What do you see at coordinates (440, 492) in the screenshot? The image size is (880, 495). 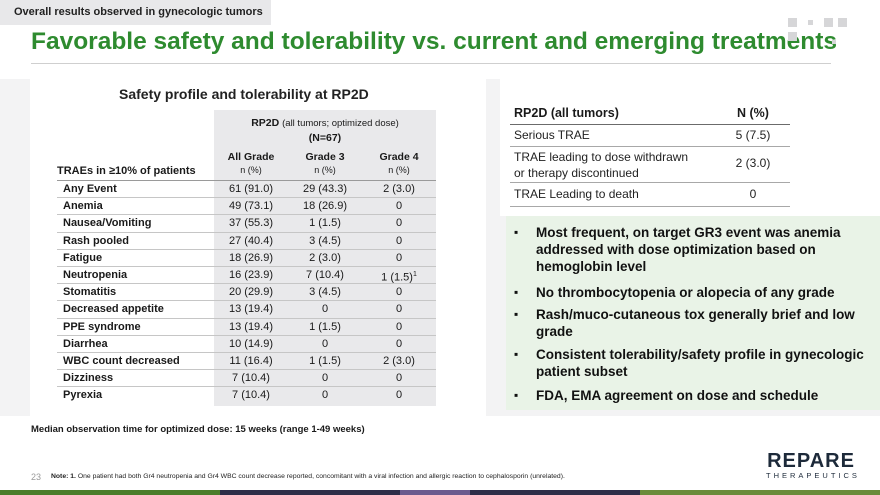 I see `footer-color-bar` at bounding box center [440, 492].